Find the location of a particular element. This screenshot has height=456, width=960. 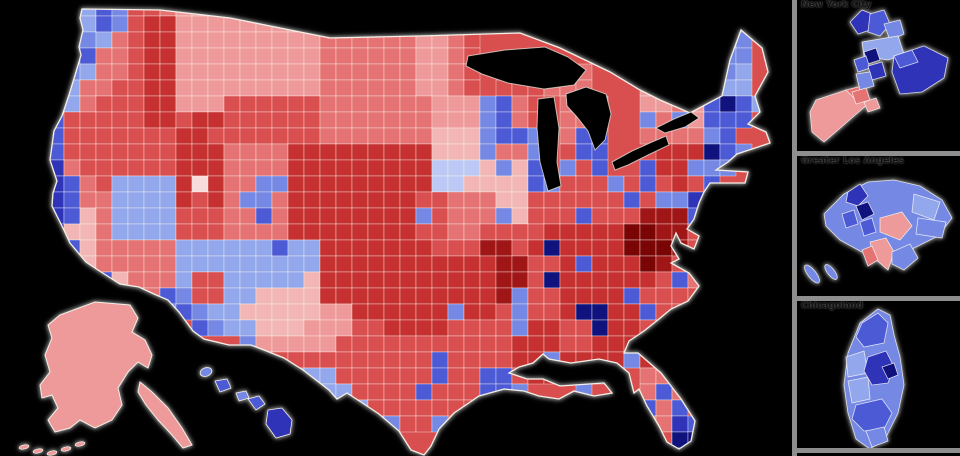

inset-panel-new-york-city: New York City is located at coordinates (879, 75).